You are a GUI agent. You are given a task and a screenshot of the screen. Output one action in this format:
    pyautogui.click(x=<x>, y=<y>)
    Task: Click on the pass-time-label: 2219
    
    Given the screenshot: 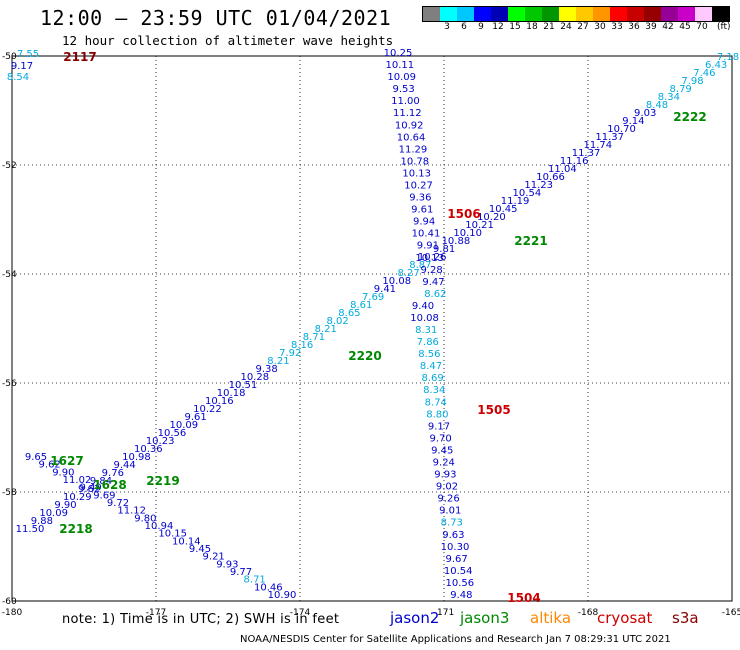 What is the action you would take?
    pyautogui.click(x=162, y=481)
    